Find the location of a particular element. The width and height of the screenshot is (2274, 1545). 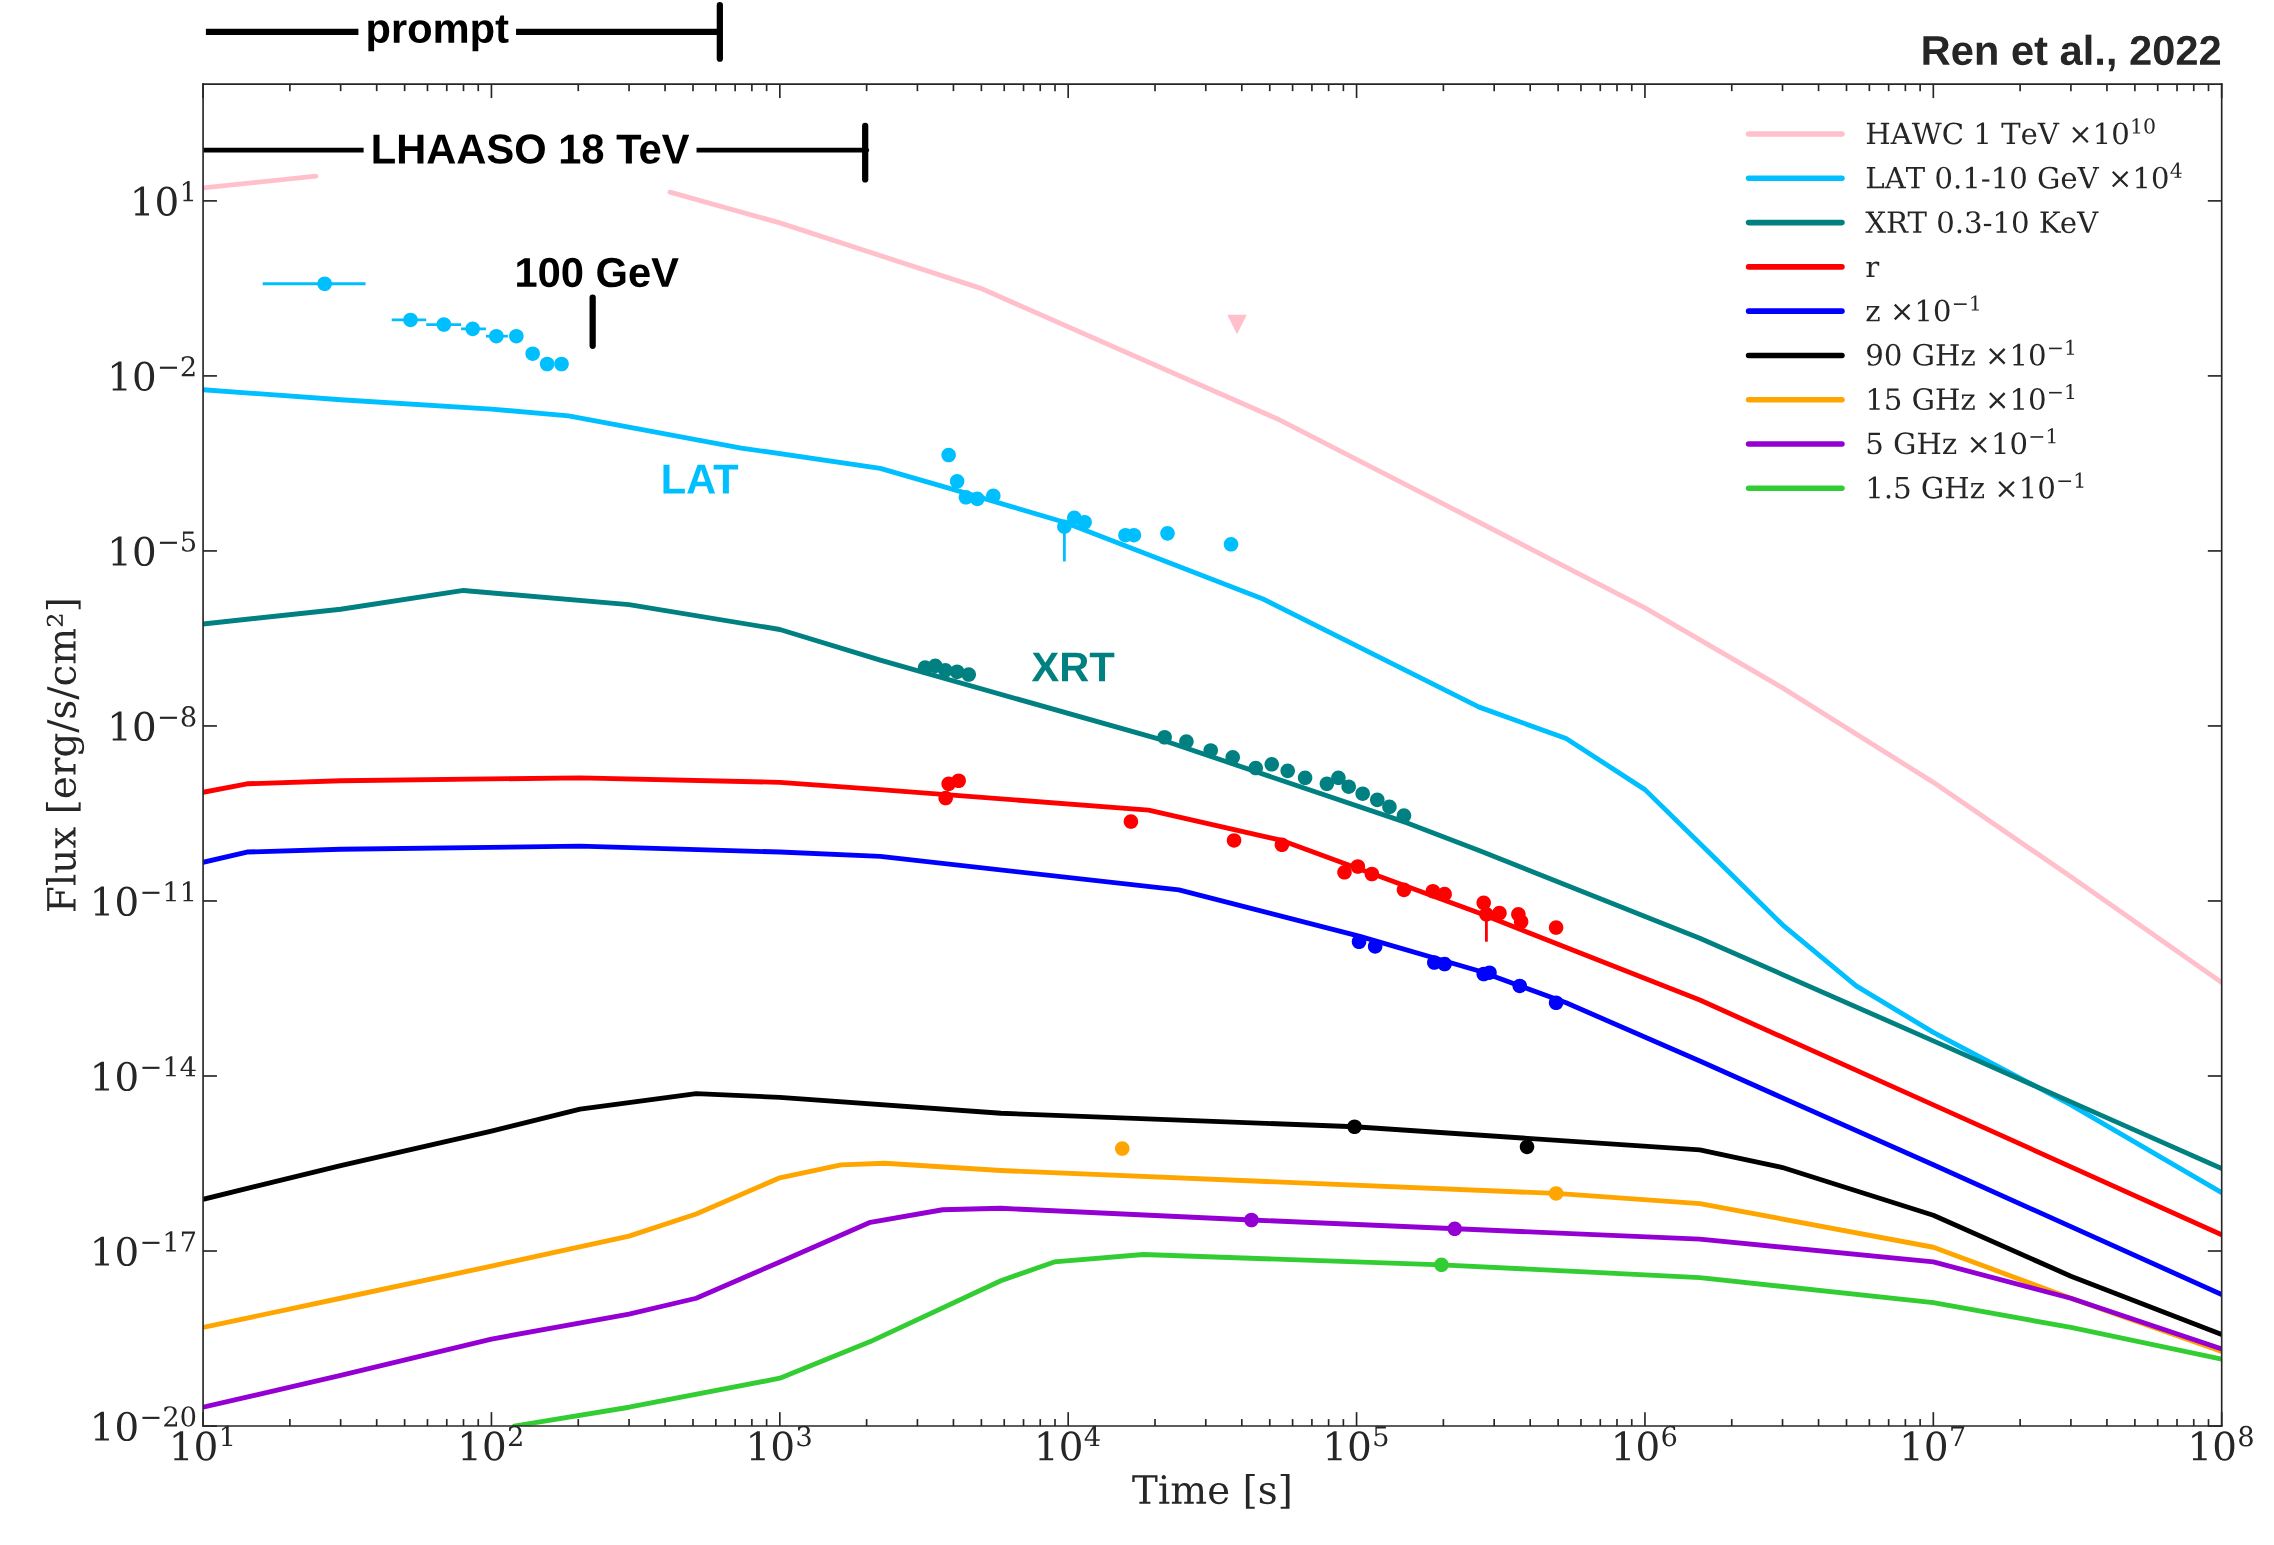

x-tick-label: 10$^{8}$ is located at coordinates (2222, 1443).